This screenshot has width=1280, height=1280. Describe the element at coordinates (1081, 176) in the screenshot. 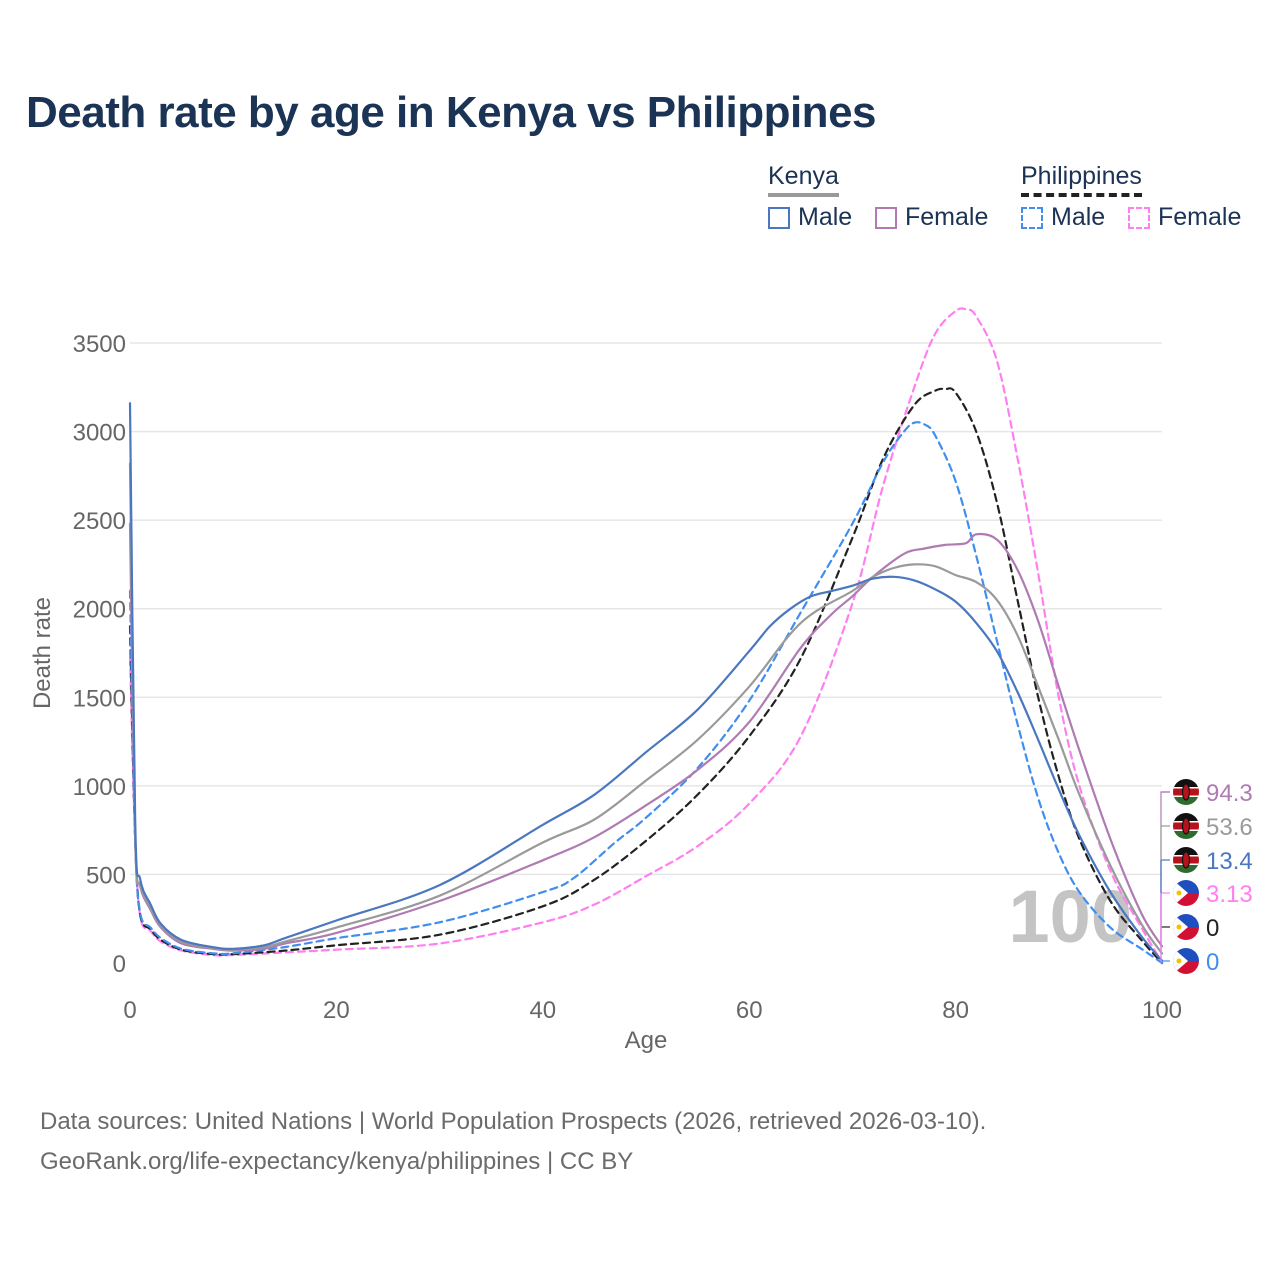

I see `legend-group-philippines-label: Philippines` at that location.